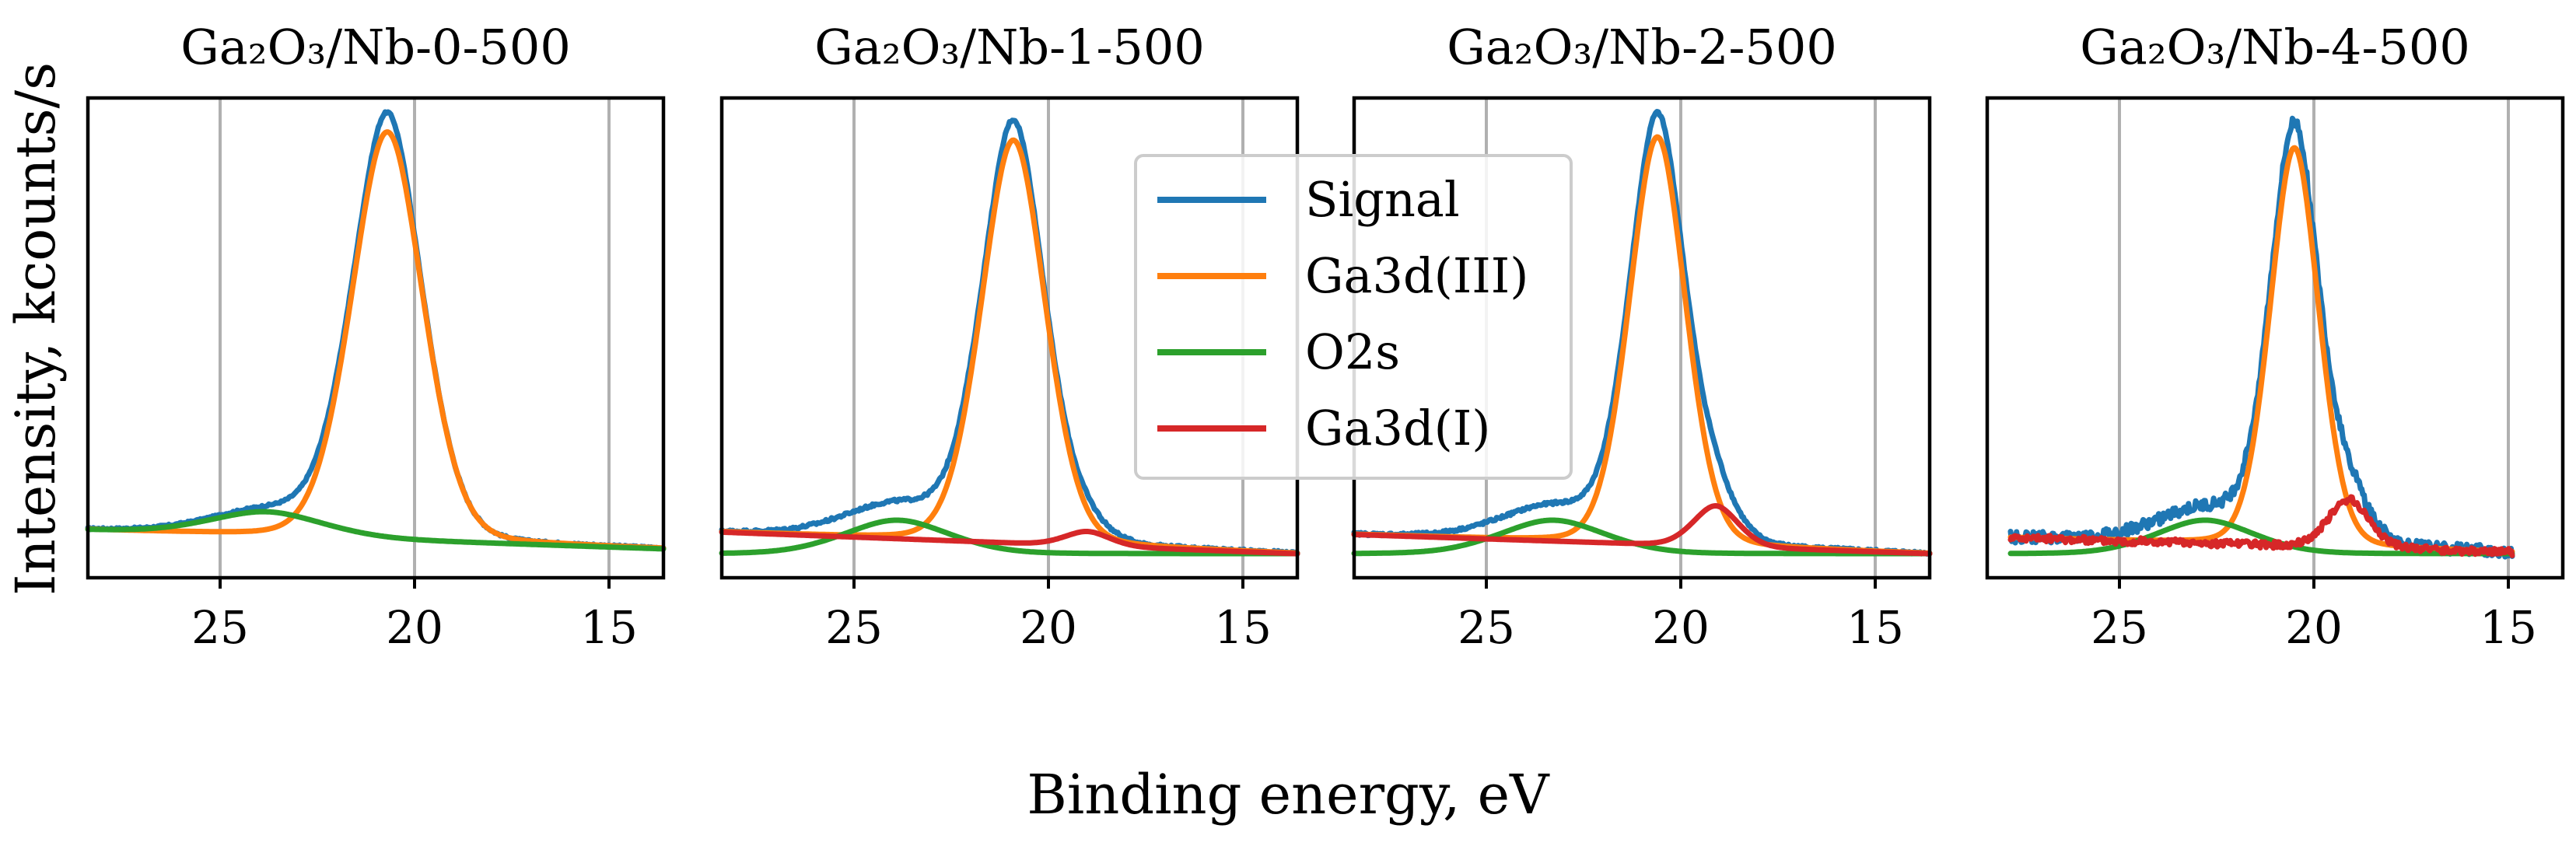 The image size is (2576, 846). I want to click on series-ga3diii, so click(376, 340).